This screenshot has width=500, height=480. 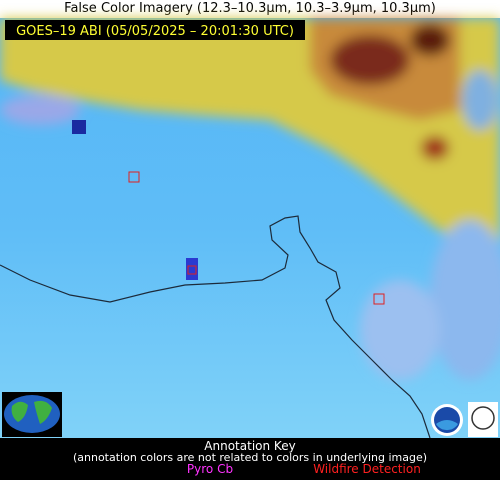 I want to click on noaa-logo, so click(x=447, y=420).